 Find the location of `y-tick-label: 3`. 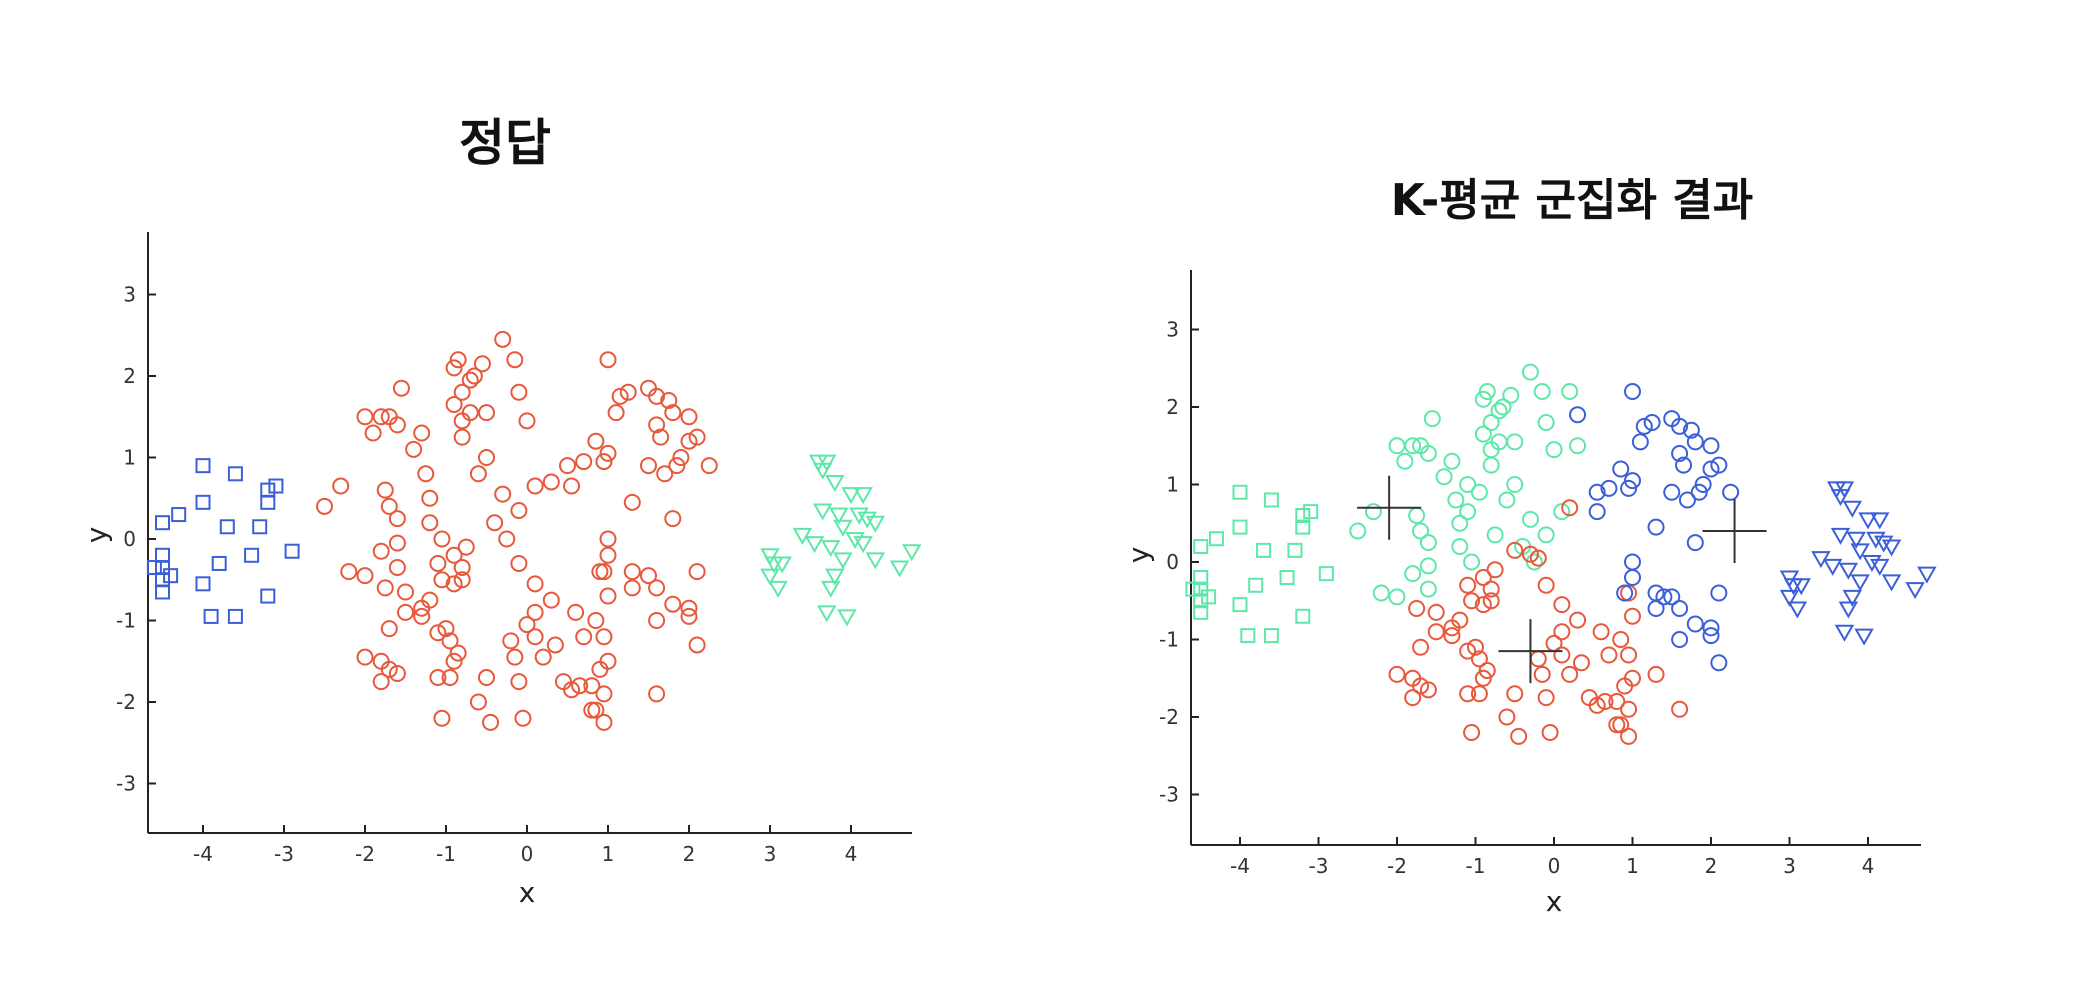

y-tick-label: 3 is located at coordinates (129, 295).